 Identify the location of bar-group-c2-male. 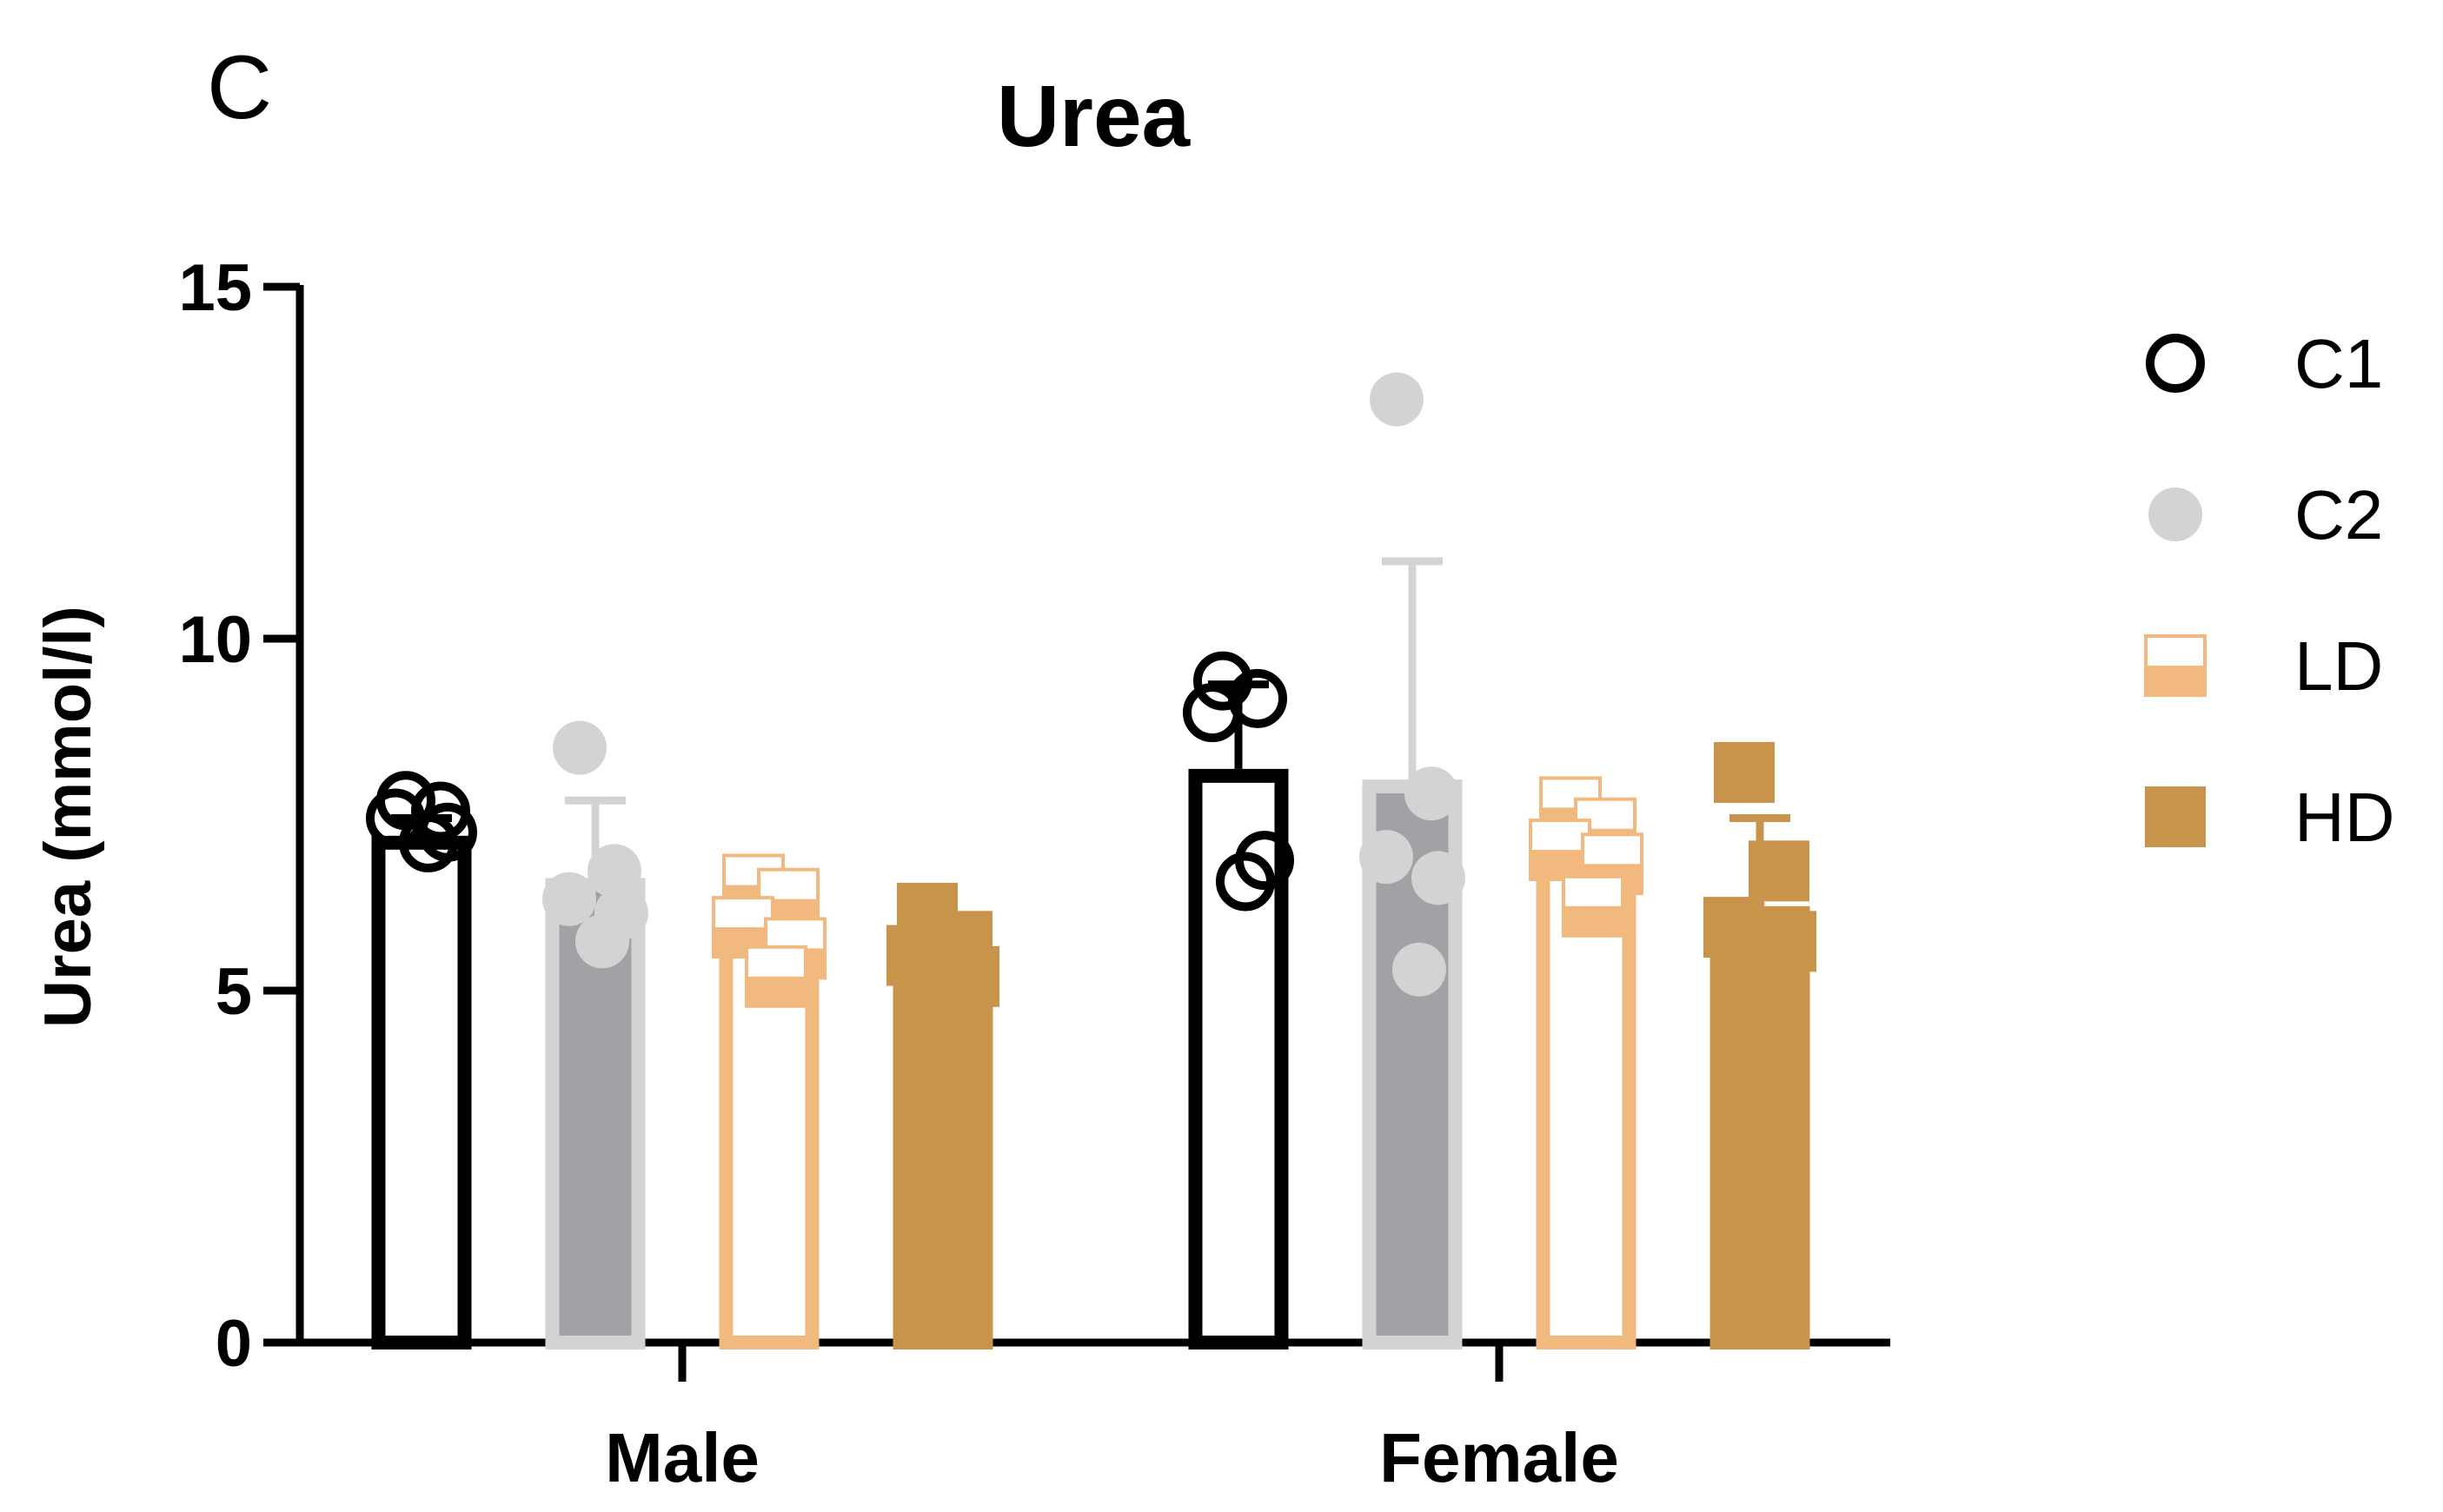
(595, 1035).